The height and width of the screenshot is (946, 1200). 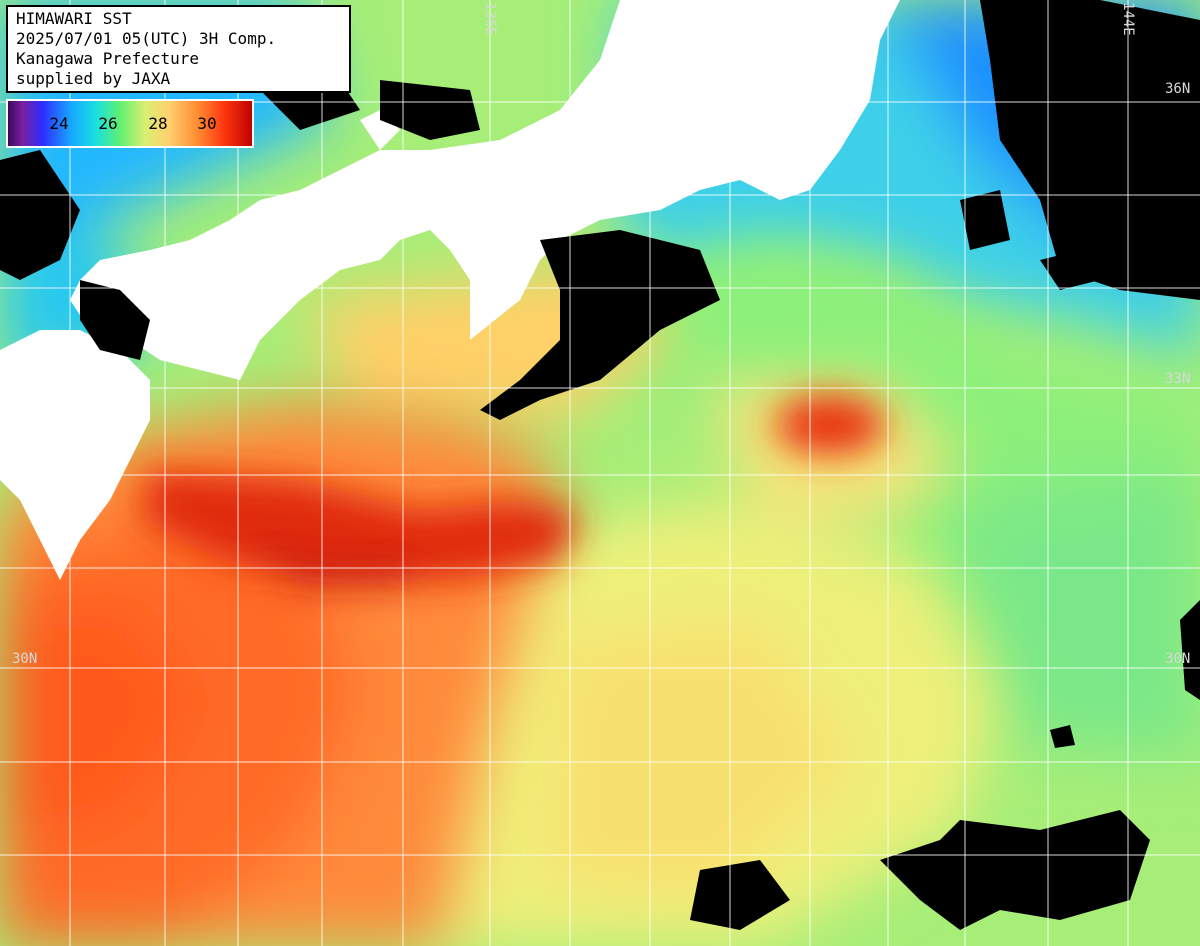 I want to click on info-region: Kanagawa Prefecture, so click(x=108, y=58).